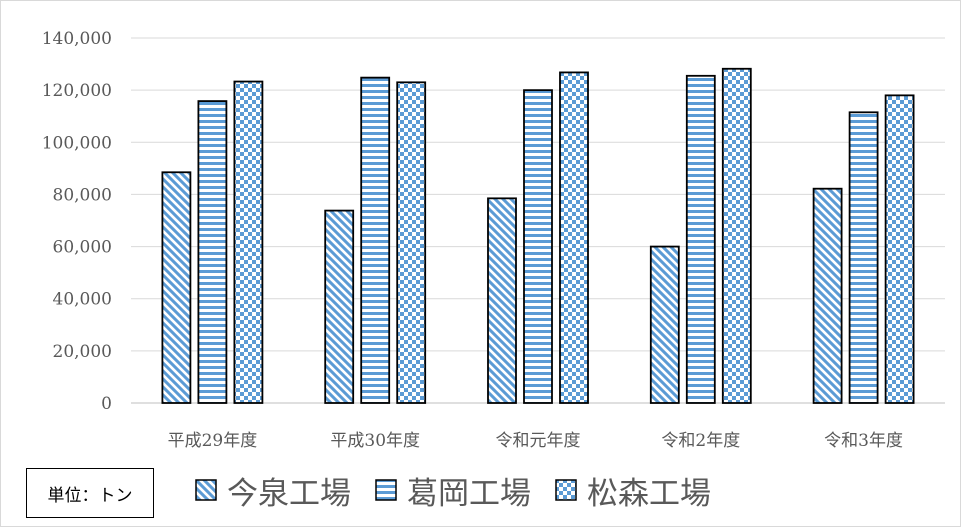 The height and width of the screenshot is (527, 961). I want to click on x-category-label: 平成29年度, so click(213, 441).